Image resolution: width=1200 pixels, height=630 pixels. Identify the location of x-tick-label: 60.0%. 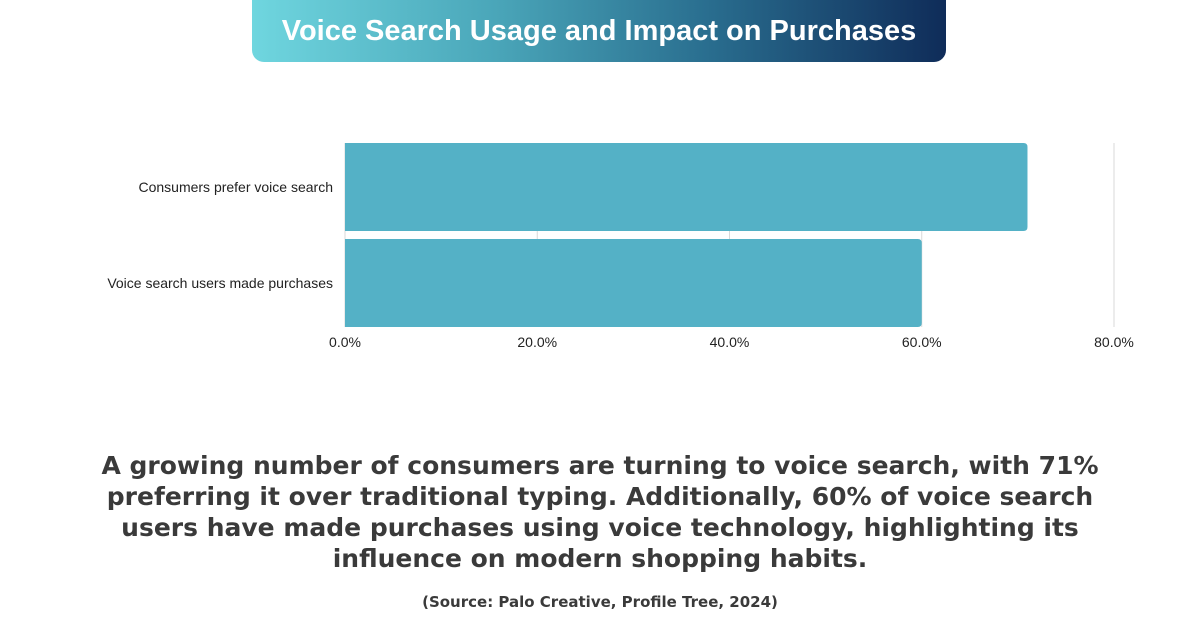
(922, 342).